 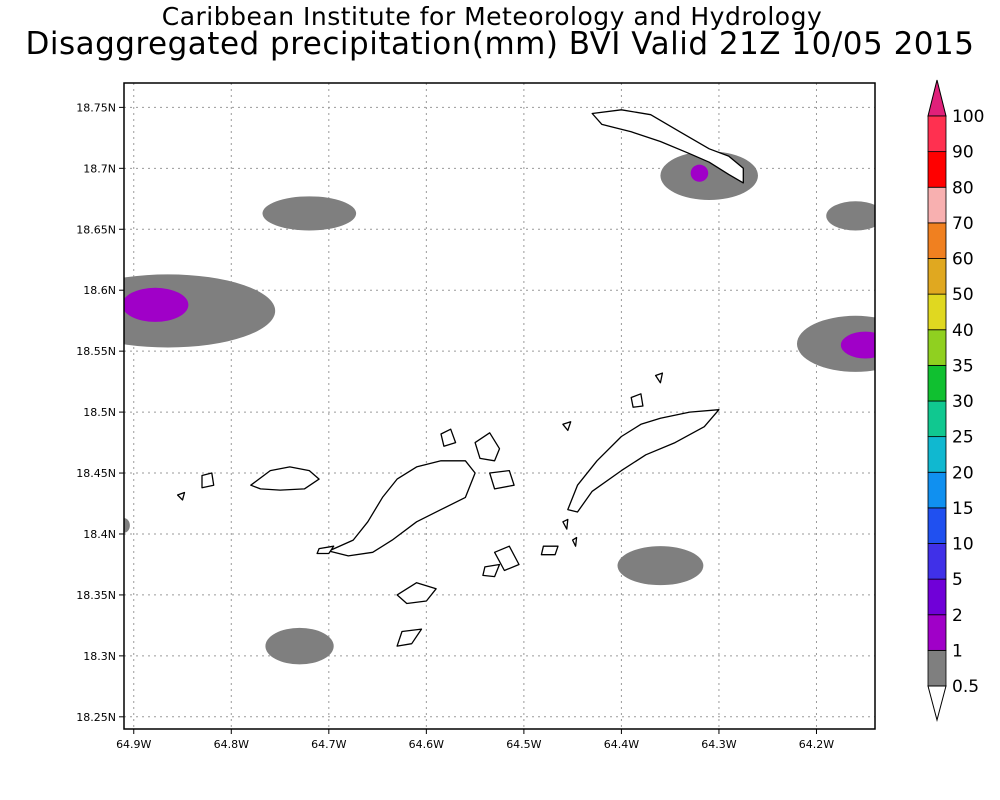 I want to click on precip-core-east, so click(x=857, y=345).